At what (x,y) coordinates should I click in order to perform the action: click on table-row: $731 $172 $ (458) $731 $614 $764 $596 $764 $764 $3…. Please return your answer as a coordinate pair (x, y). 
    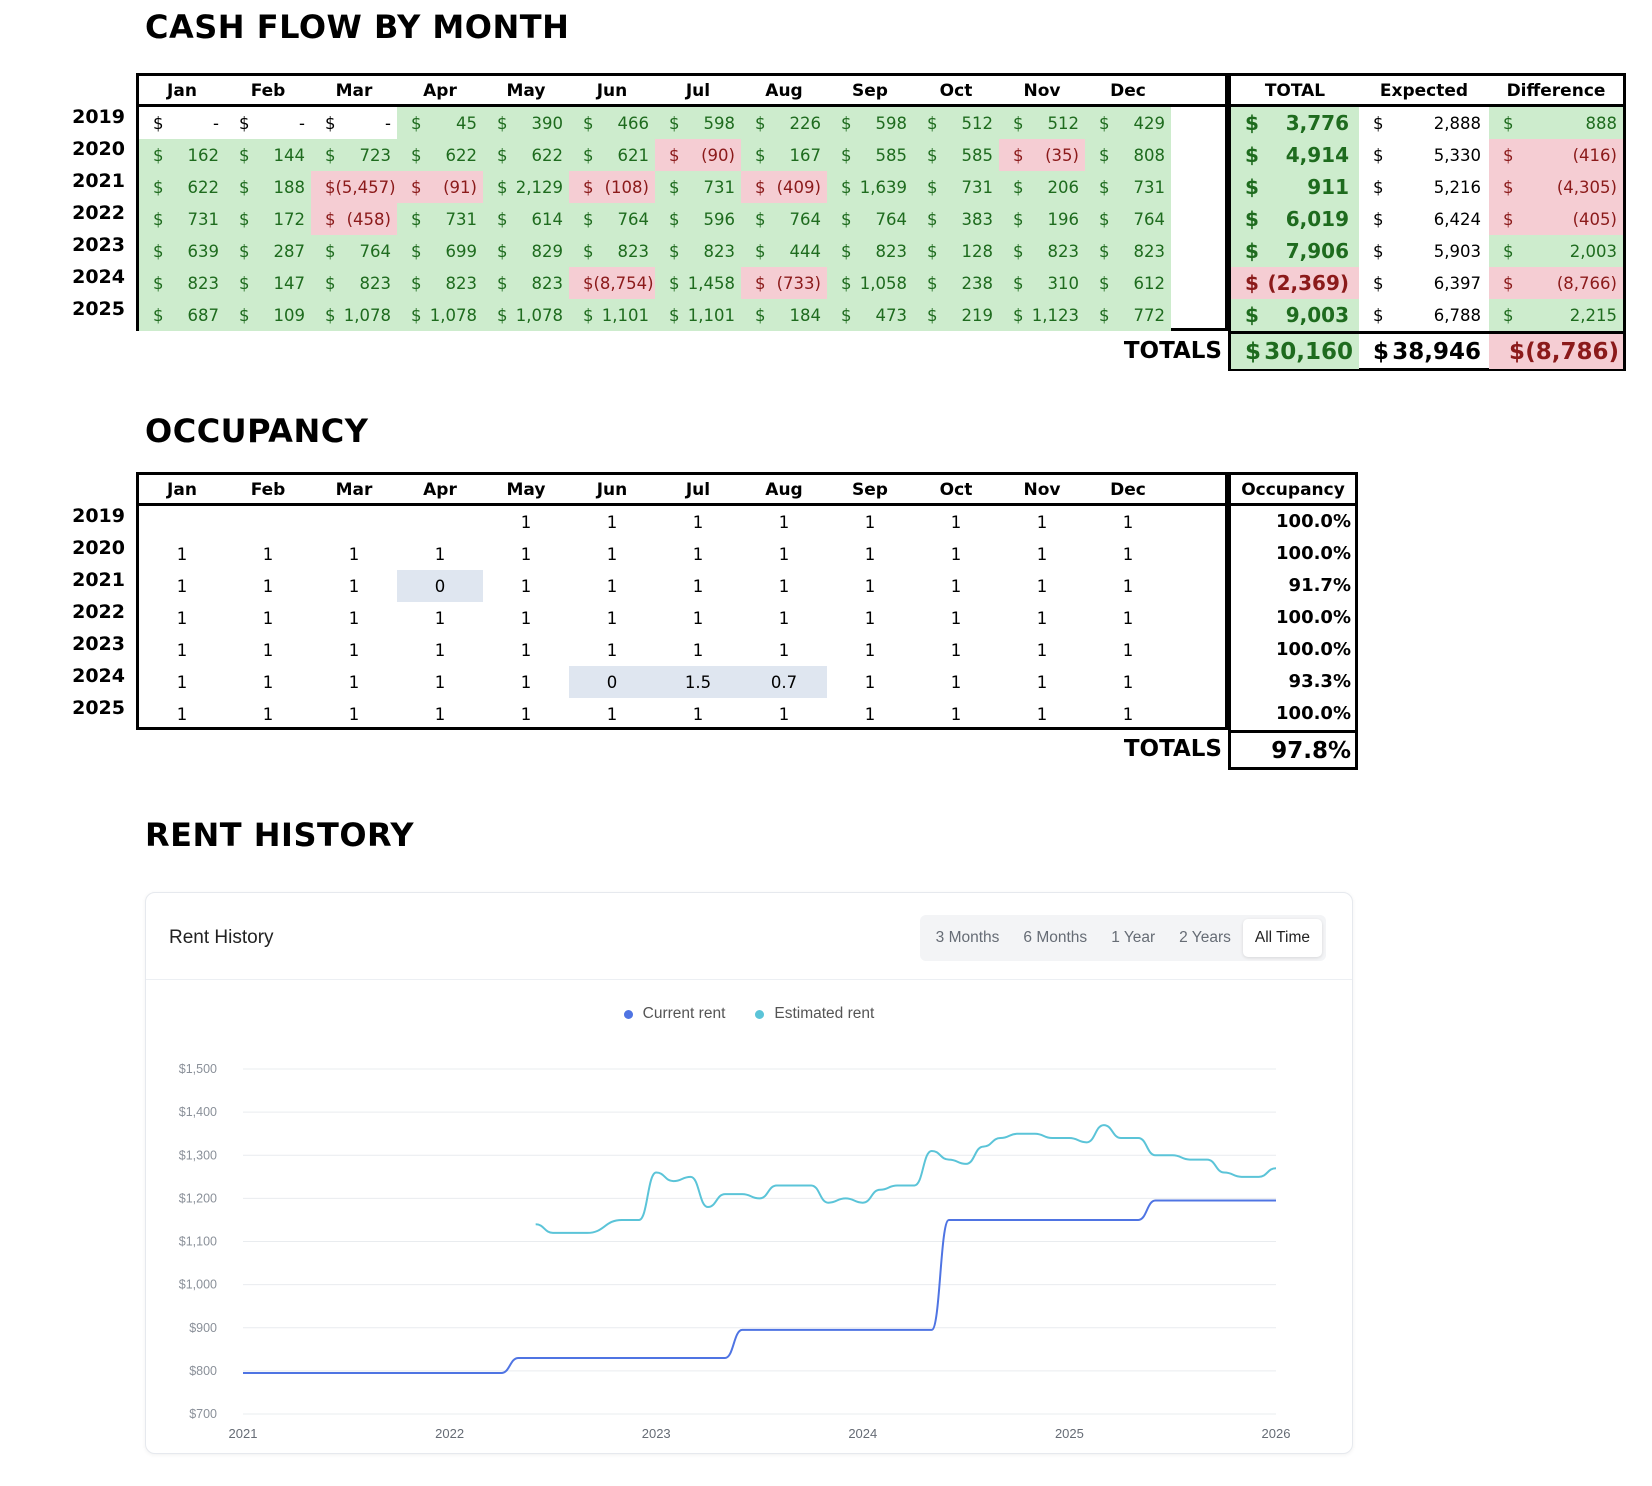
    Looking at the image, I should click on (682, 219).